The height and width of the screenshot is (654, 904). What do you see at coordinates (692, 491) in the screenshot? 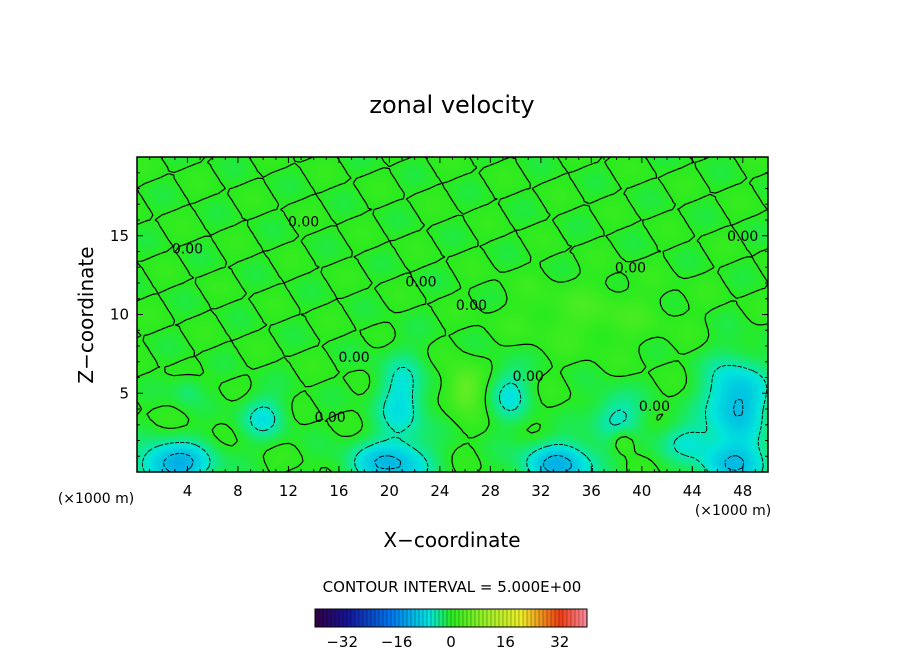
I see `x-tick-label: 44` at bounding box center [692, 491].